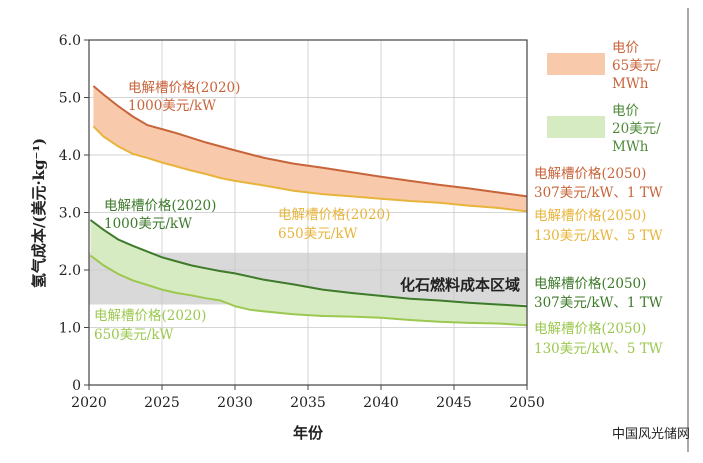 Image resolution: width=703 pixels, height=463 pixels. I want to click on annotation-2050-20-130: 电解槽价格(2050) 130美元/kW、5 TW, so click(598, 339).